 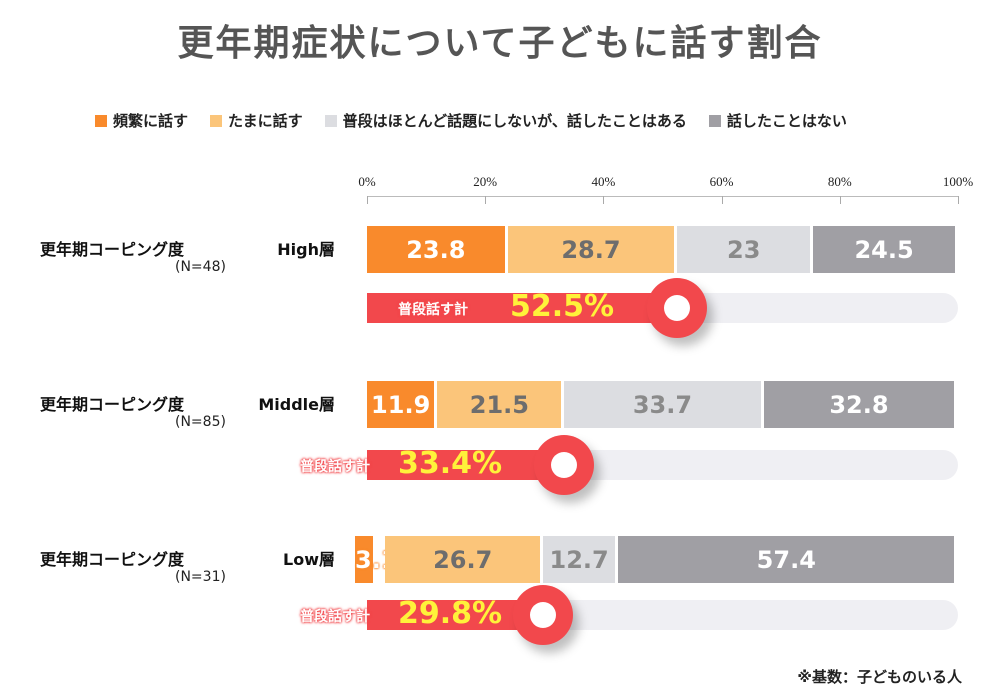 I want to click on legend-item: 普段はほとんど話題にしないが、話したことはある, so click(x=505, y=120).